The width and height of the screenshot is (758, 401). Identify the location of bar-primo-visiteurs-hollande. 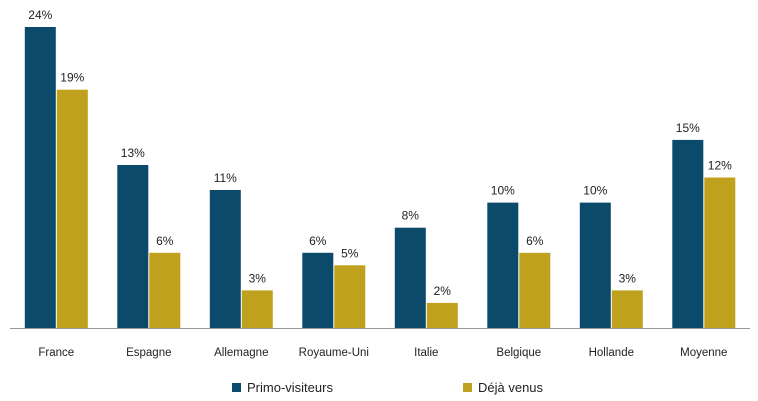
(595, 265).